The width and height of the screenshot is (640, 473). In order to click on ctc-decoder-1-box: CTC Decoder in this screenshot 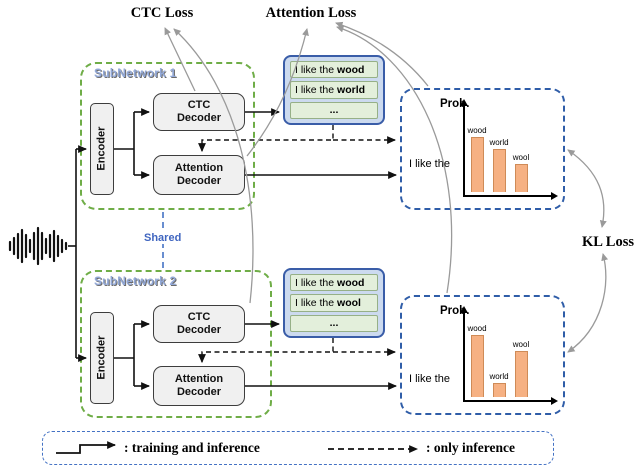, I will do `click(199, 112)`.